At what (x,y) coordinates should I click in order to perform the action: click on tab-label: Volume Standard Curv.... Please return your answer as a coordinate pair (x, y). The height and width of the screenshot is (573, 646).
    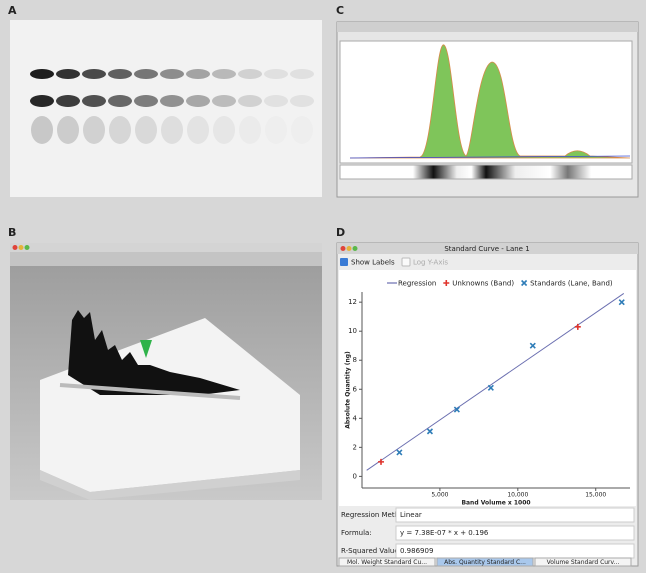
    Looking at the image, I should click on (583, 562).